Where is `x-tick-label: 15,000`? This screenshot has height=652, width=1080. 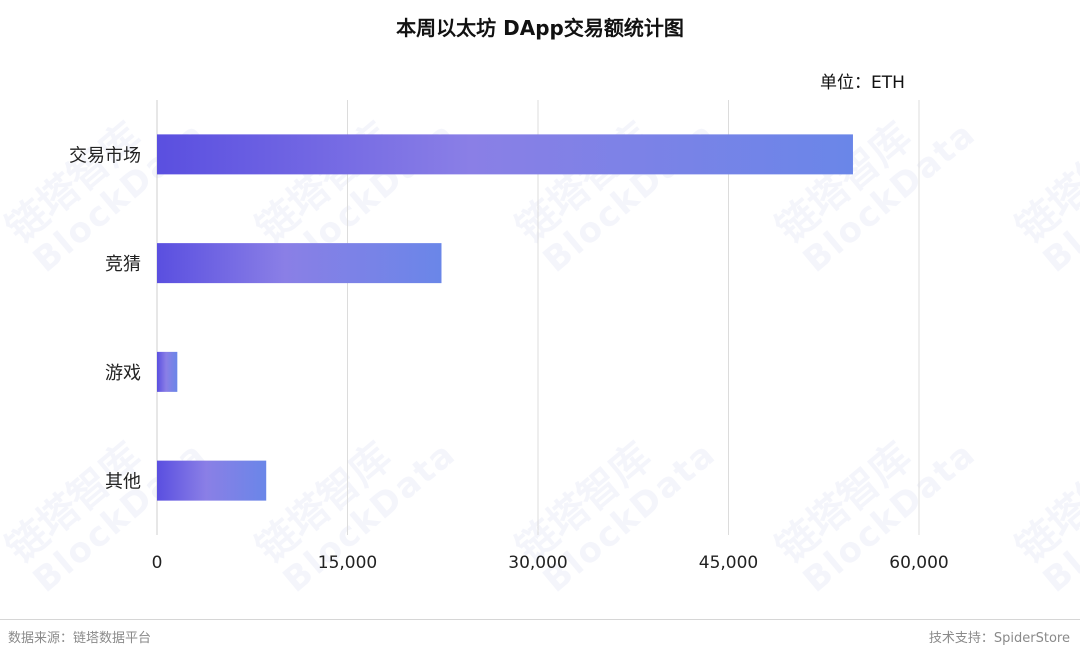 x-tick-label: 15,000 is located at coordinates (347, 563).